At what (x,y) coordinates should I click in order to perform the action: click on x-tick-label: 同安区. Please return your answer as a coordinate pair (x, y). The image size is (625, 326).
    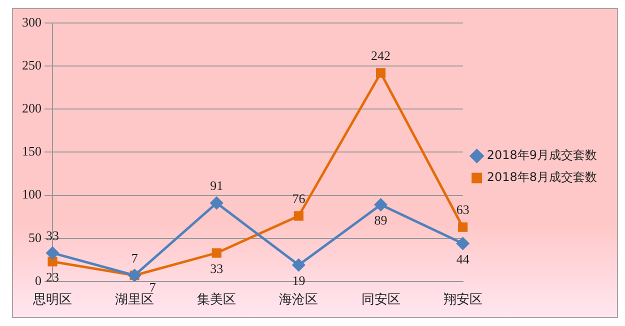
    Looking at the image, I should click on (380, 300).